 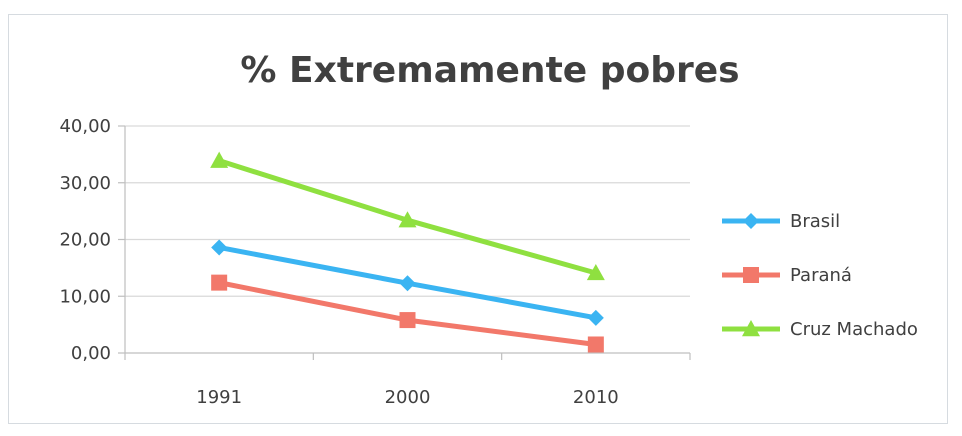 What do you see at coordinates (85, 296) in the screenshot?
I see `y-tick-label: 10,00` at bounding box center [85, 296].